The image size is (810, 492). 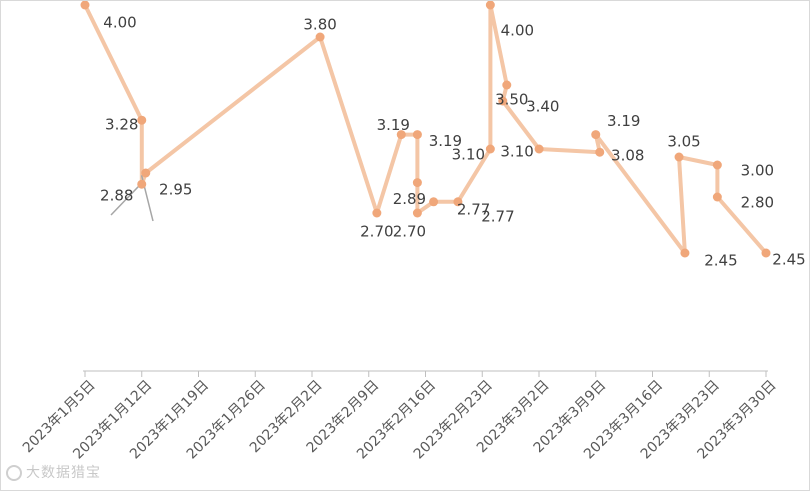 I want to click on data-label: 3.00, so click(x=757, y=171).